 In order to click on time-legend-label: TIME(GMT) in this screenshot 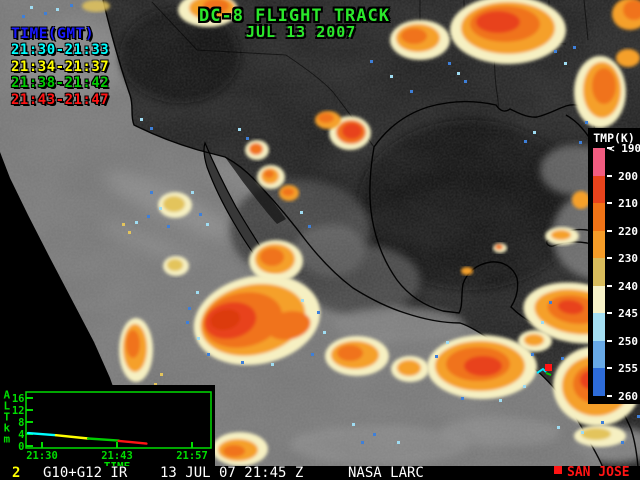, I will do `click(53, 34)`.